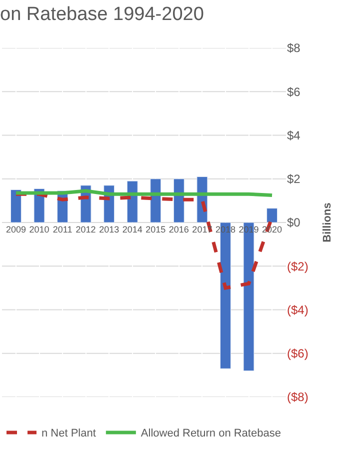 This screenshot has width=342, height=449. What do you see at coordinates (86, 229) in the screenshot?
I see `x-tick-label: 2012` at bounding box center [86, 229].